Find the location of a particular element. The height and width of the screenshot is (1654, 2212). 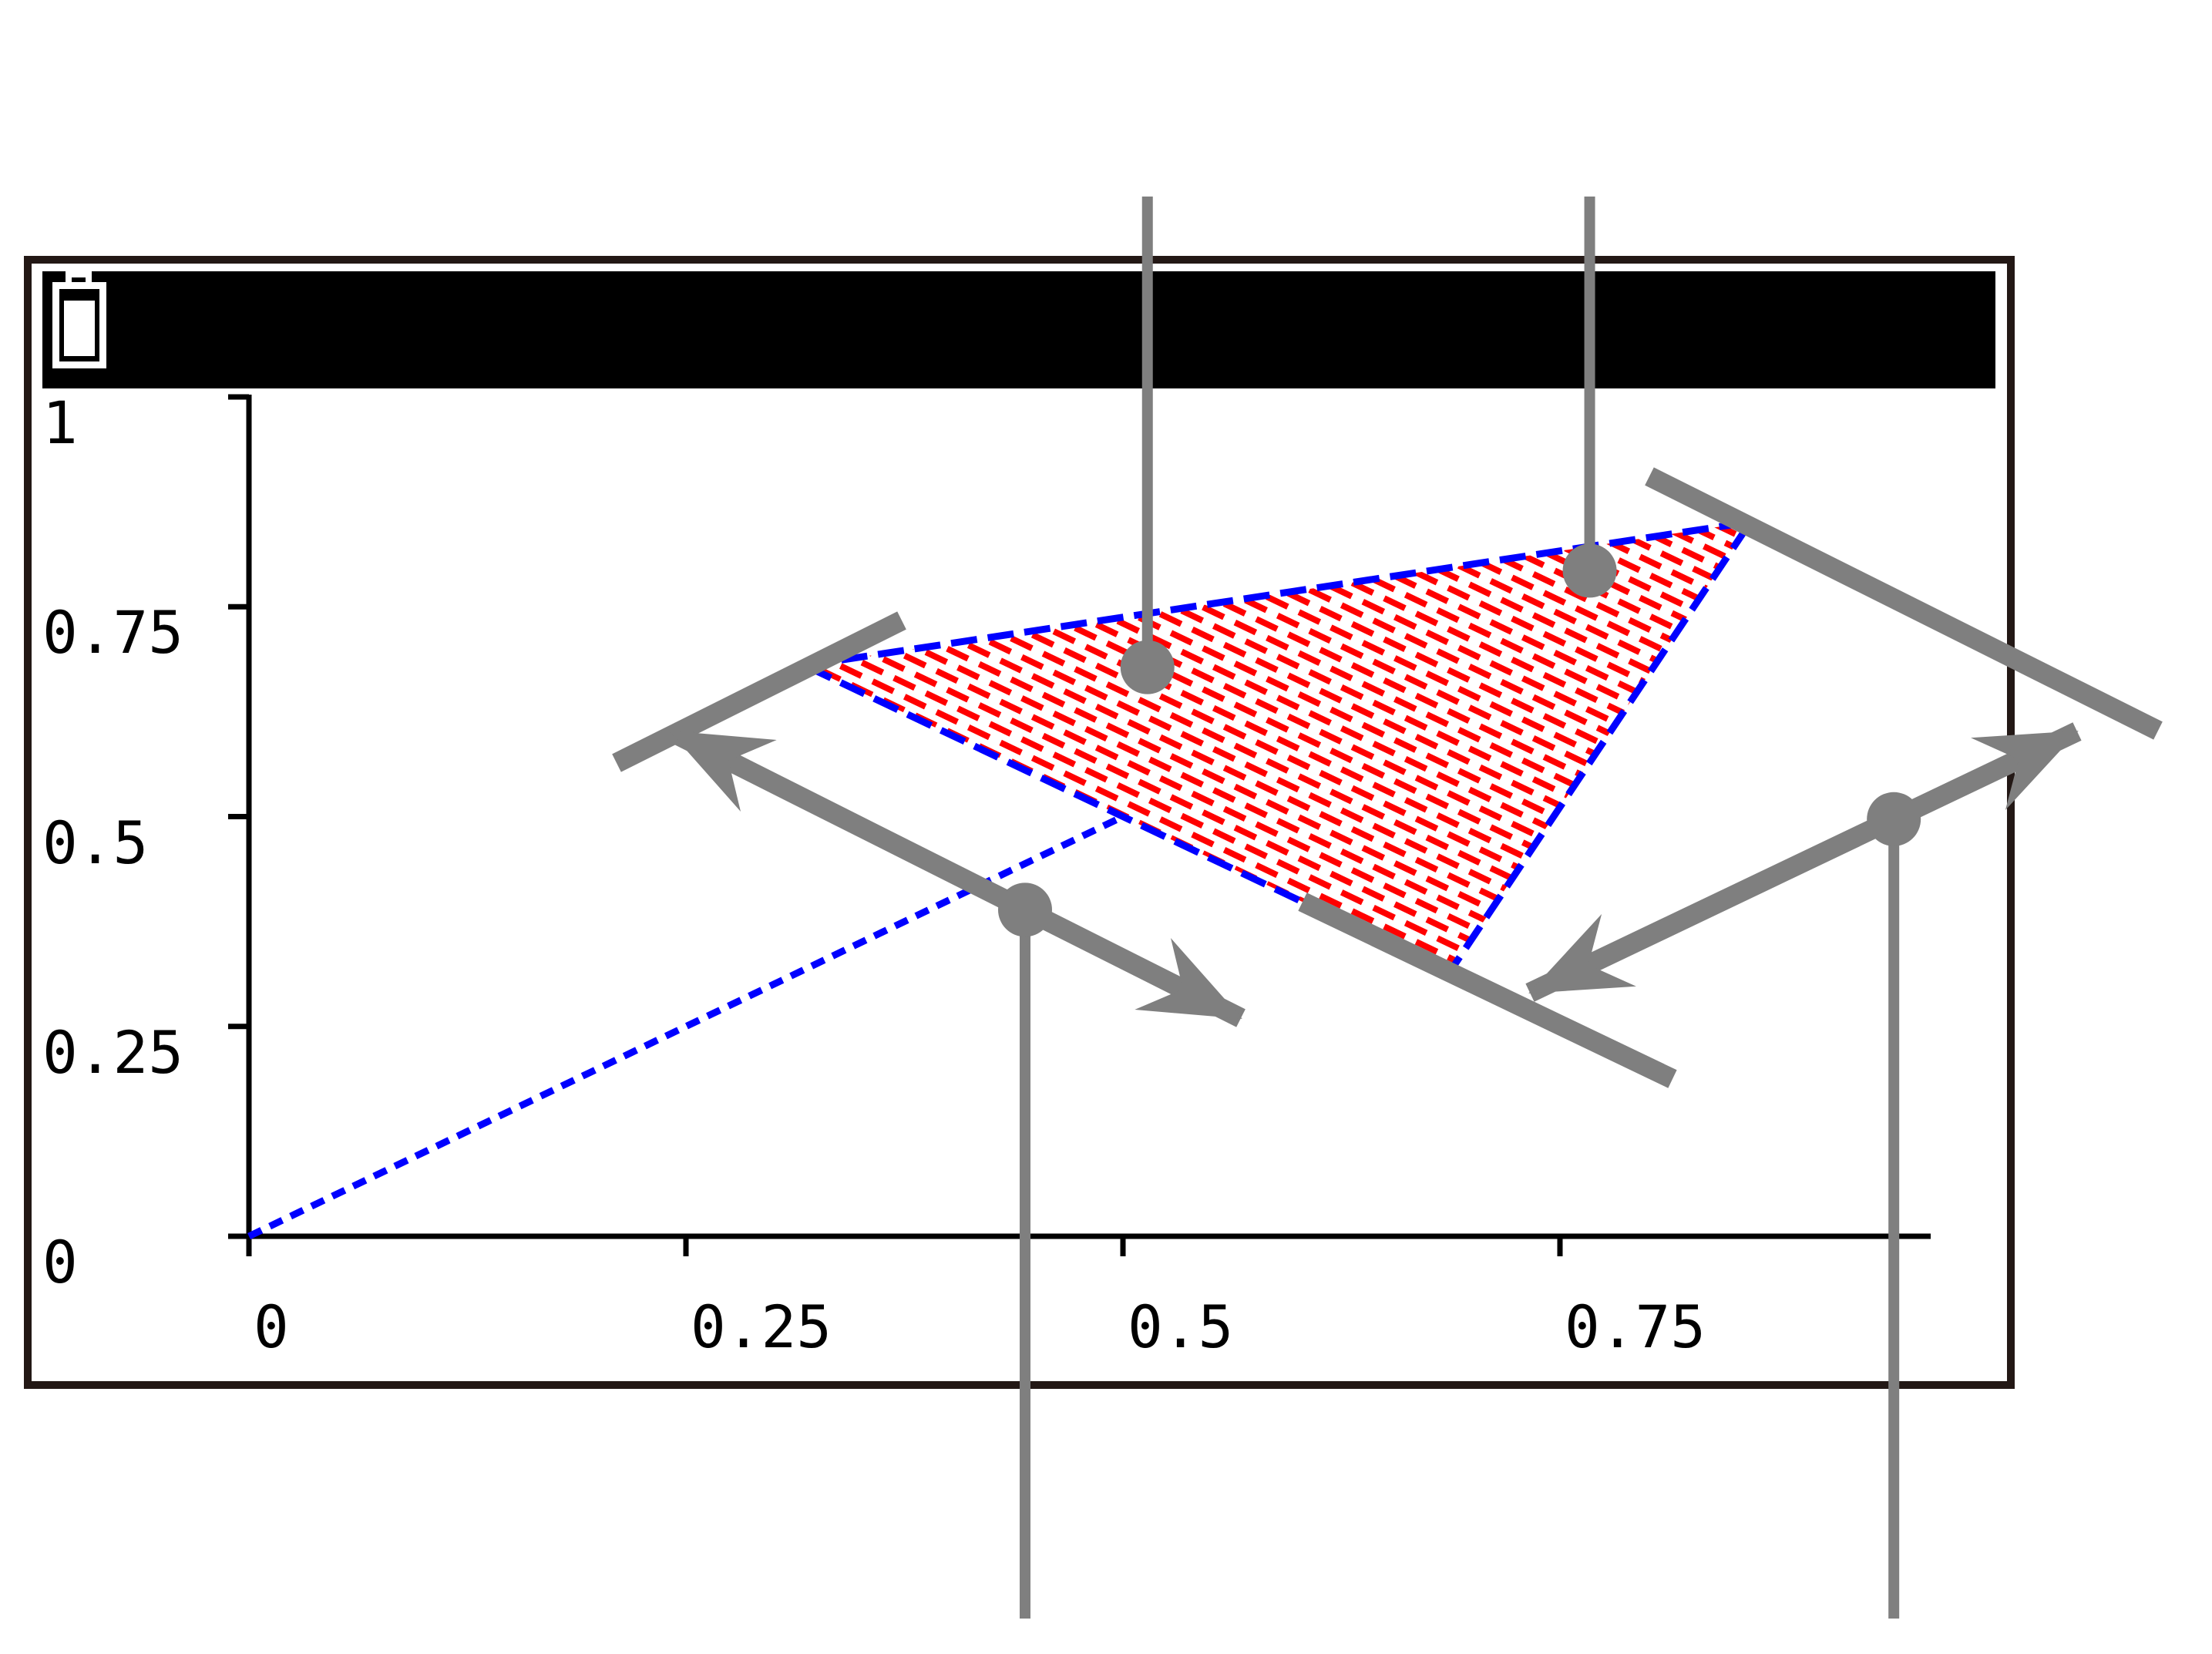

y-tick-label: 0 is located at coordinates (60, 1262).